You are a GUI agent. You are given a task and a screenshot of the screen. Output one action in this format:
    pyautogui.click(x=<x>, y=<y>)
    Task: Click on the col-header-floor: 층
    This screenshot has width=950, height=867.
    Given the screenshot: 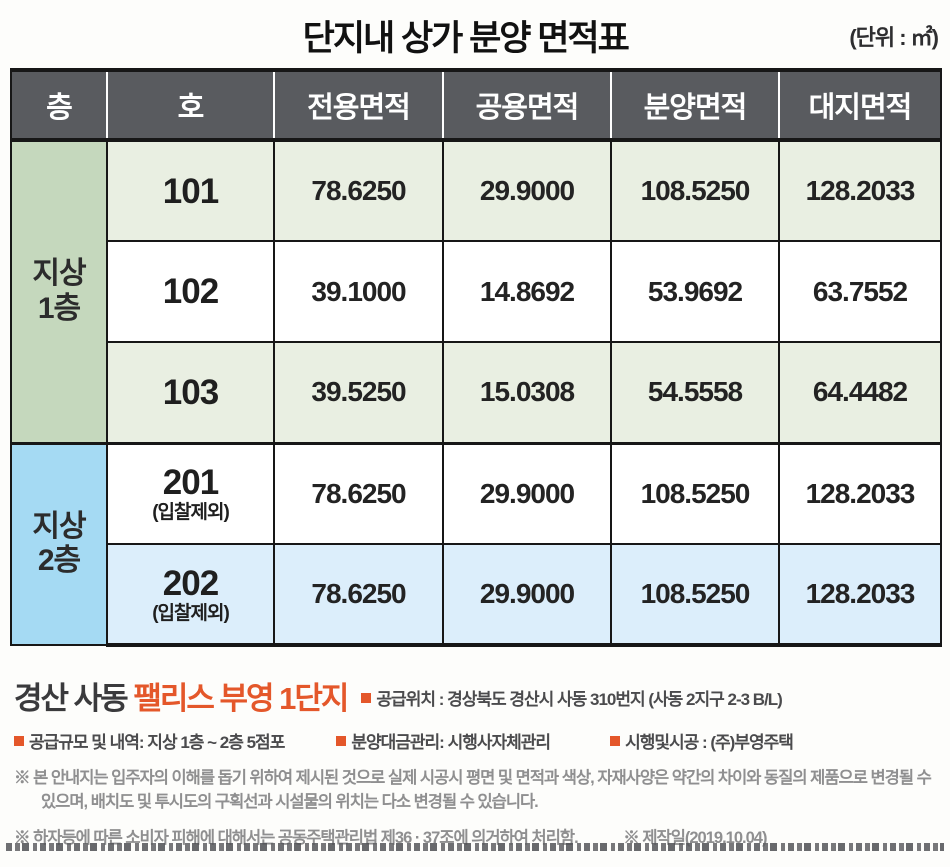 What is the action you would take?
    pyautogui.click(x=59, y=105)
    